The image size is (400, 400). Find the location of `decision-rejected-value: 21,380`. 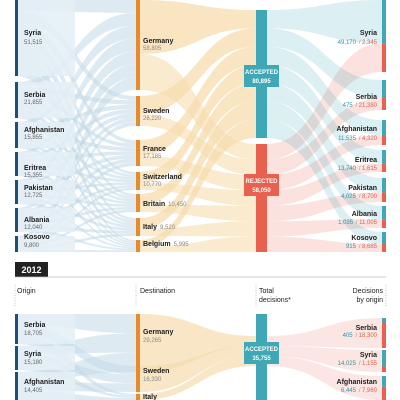

decision-rejected-value: 21,380 is located at coordinates (368, 106).